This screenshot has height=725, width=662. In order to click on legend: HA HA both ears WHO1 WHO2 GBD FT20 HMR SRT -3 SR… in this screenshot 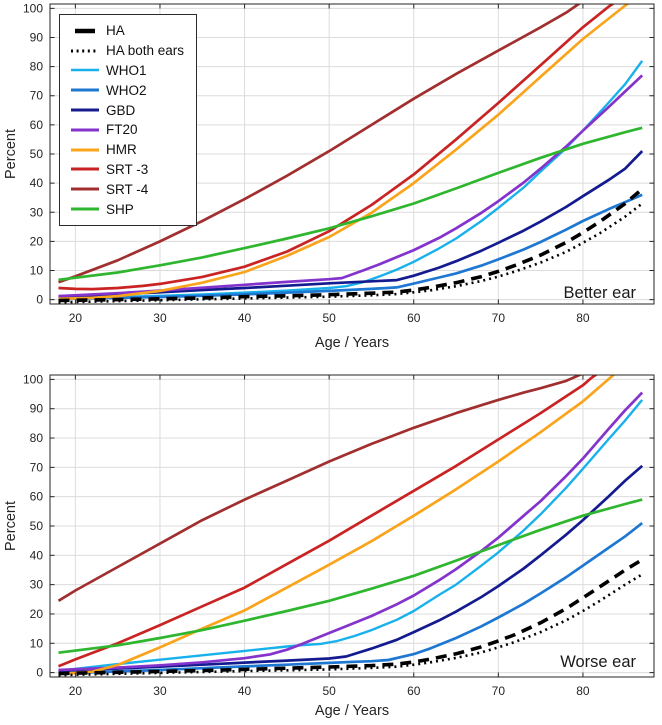, I will do `click(128, 120)`.